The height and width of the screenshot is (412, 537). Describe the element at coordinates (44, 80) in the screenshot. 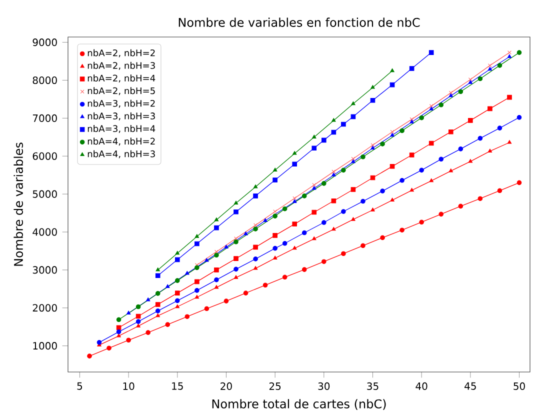

I see `y-tick-label: 8000` at that location.